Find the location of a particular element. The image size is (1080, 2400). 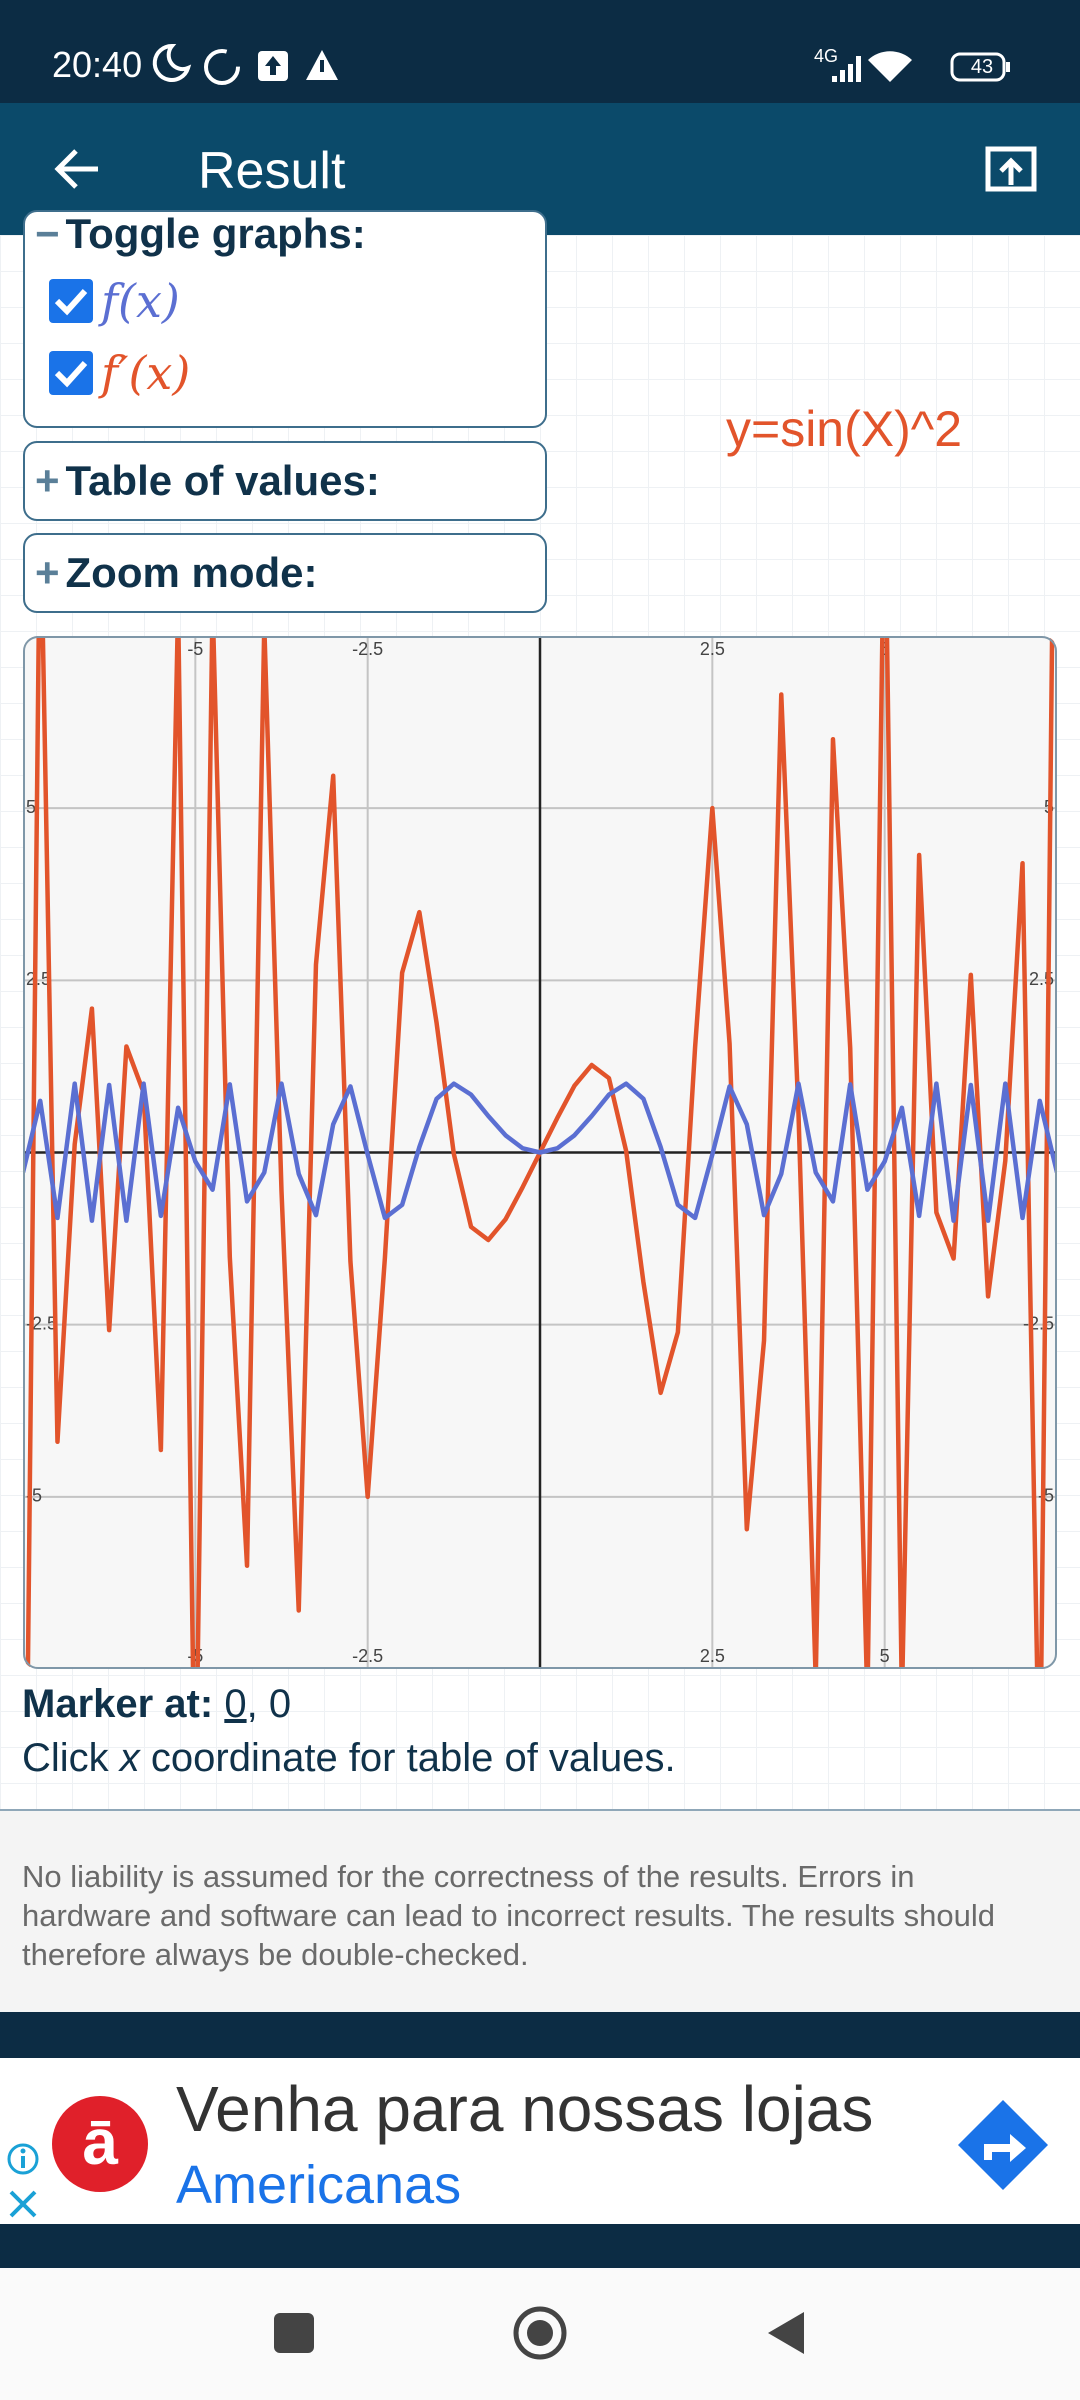

hint-var: x is located at coordinates (129, 1758).